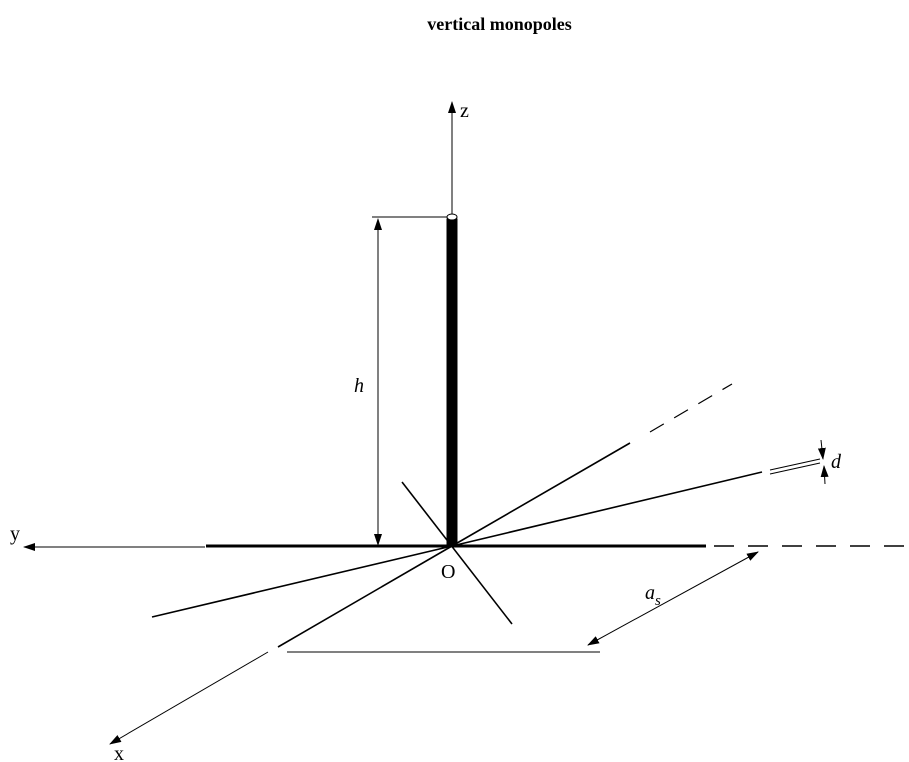 This screenshot has width=909, height=762. Describe the element at coordinates (795, 468) in the screenshot. I see `wire-diameter-edge-bottom` at that location.